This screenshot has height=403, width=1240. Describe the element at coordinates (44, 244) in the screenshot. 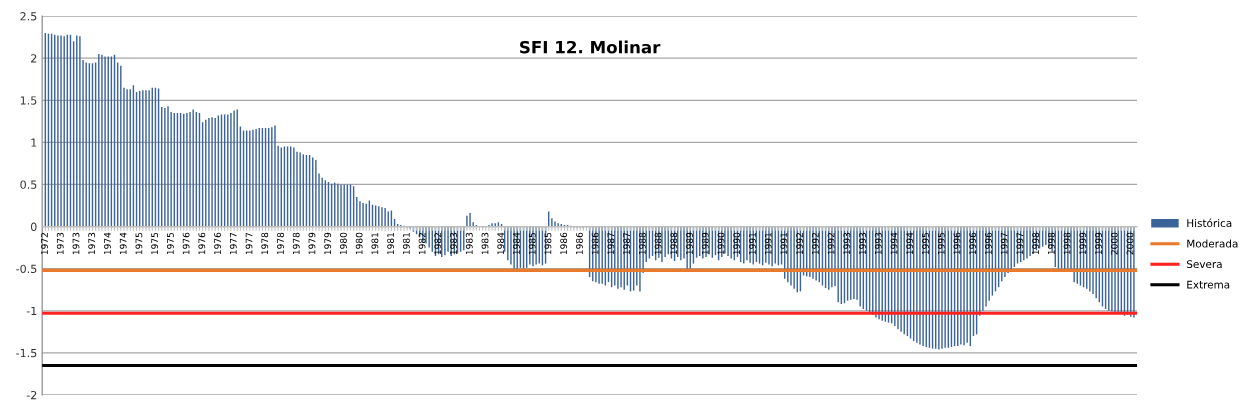

I see `x-tick-label: 1972` at that location.